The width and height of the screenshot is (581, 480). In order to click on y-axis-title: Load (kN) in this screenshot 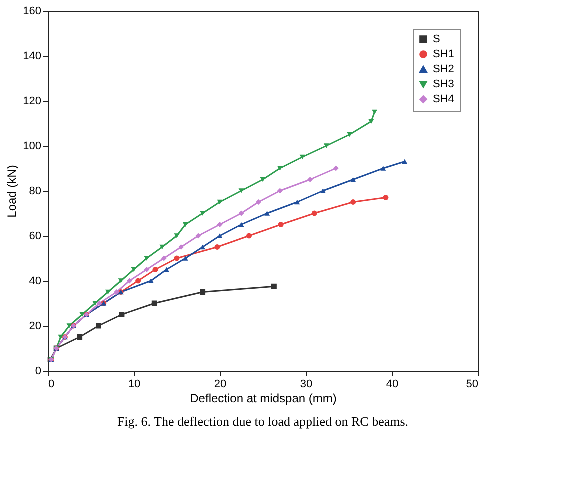, I will do `click(12, 191)`.